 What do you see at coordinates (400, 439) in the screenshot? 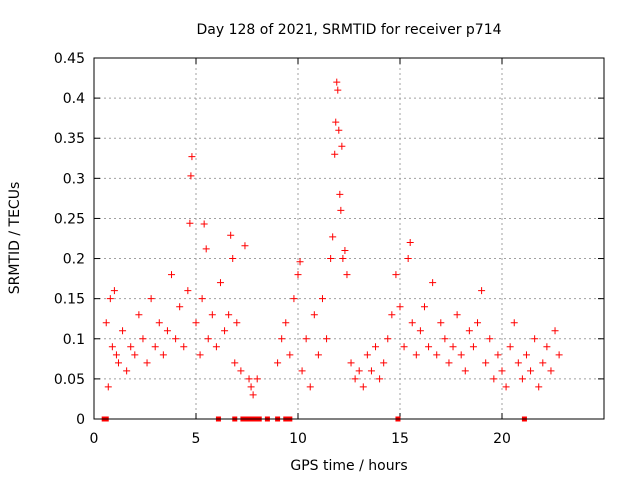
I see `x-tick-label: 15` at bounding box center [400, 439].